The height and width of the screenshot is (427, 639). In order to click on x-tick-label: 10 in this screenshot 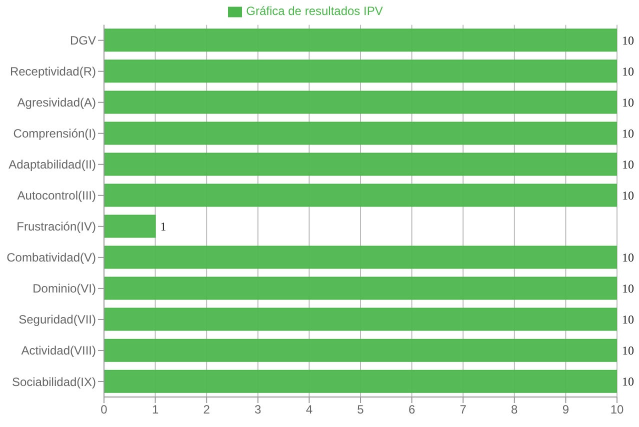, I will do `click(617, 409)`.